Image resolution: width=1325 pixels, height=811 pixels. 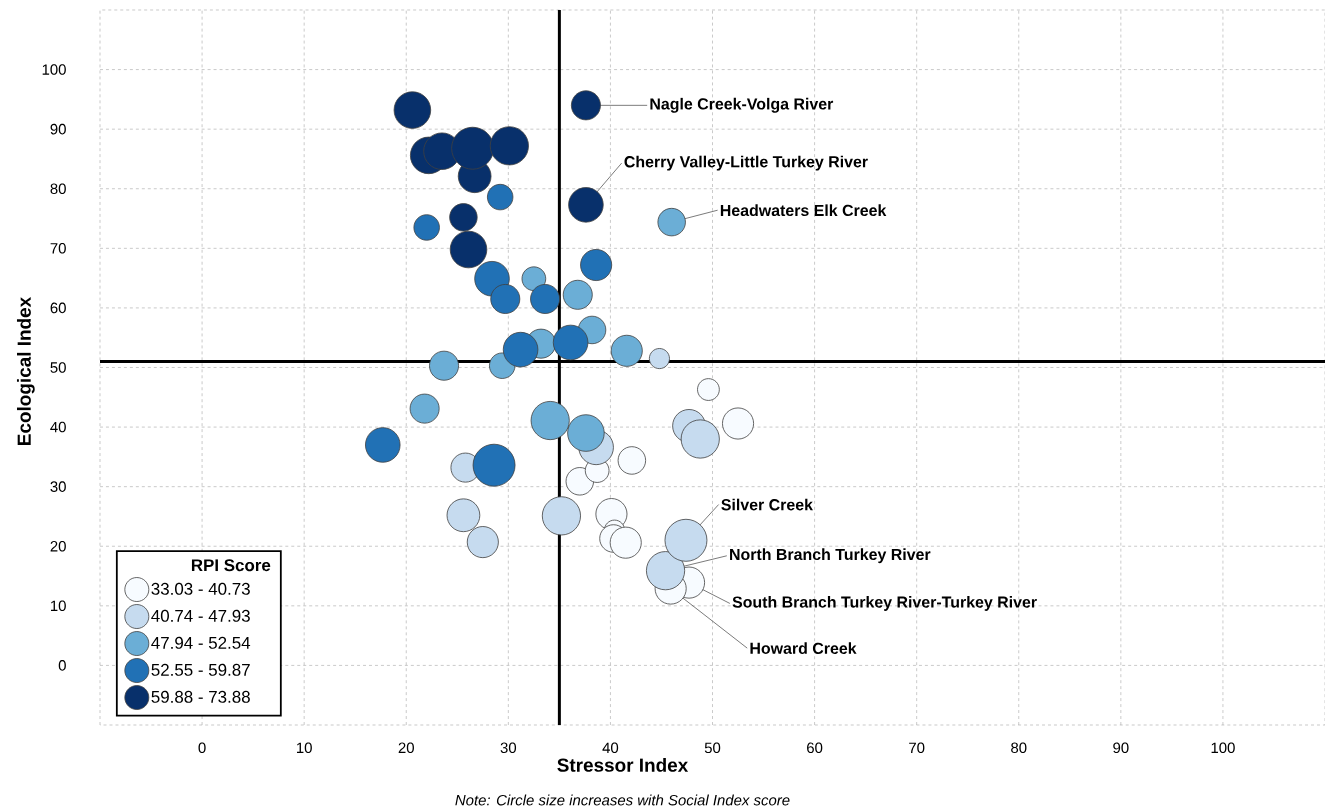 What do you see at coordinates (830, 556) in the screenshot?
I see `annotation: North Branch Turkey River` at bounding box center [830, 556].